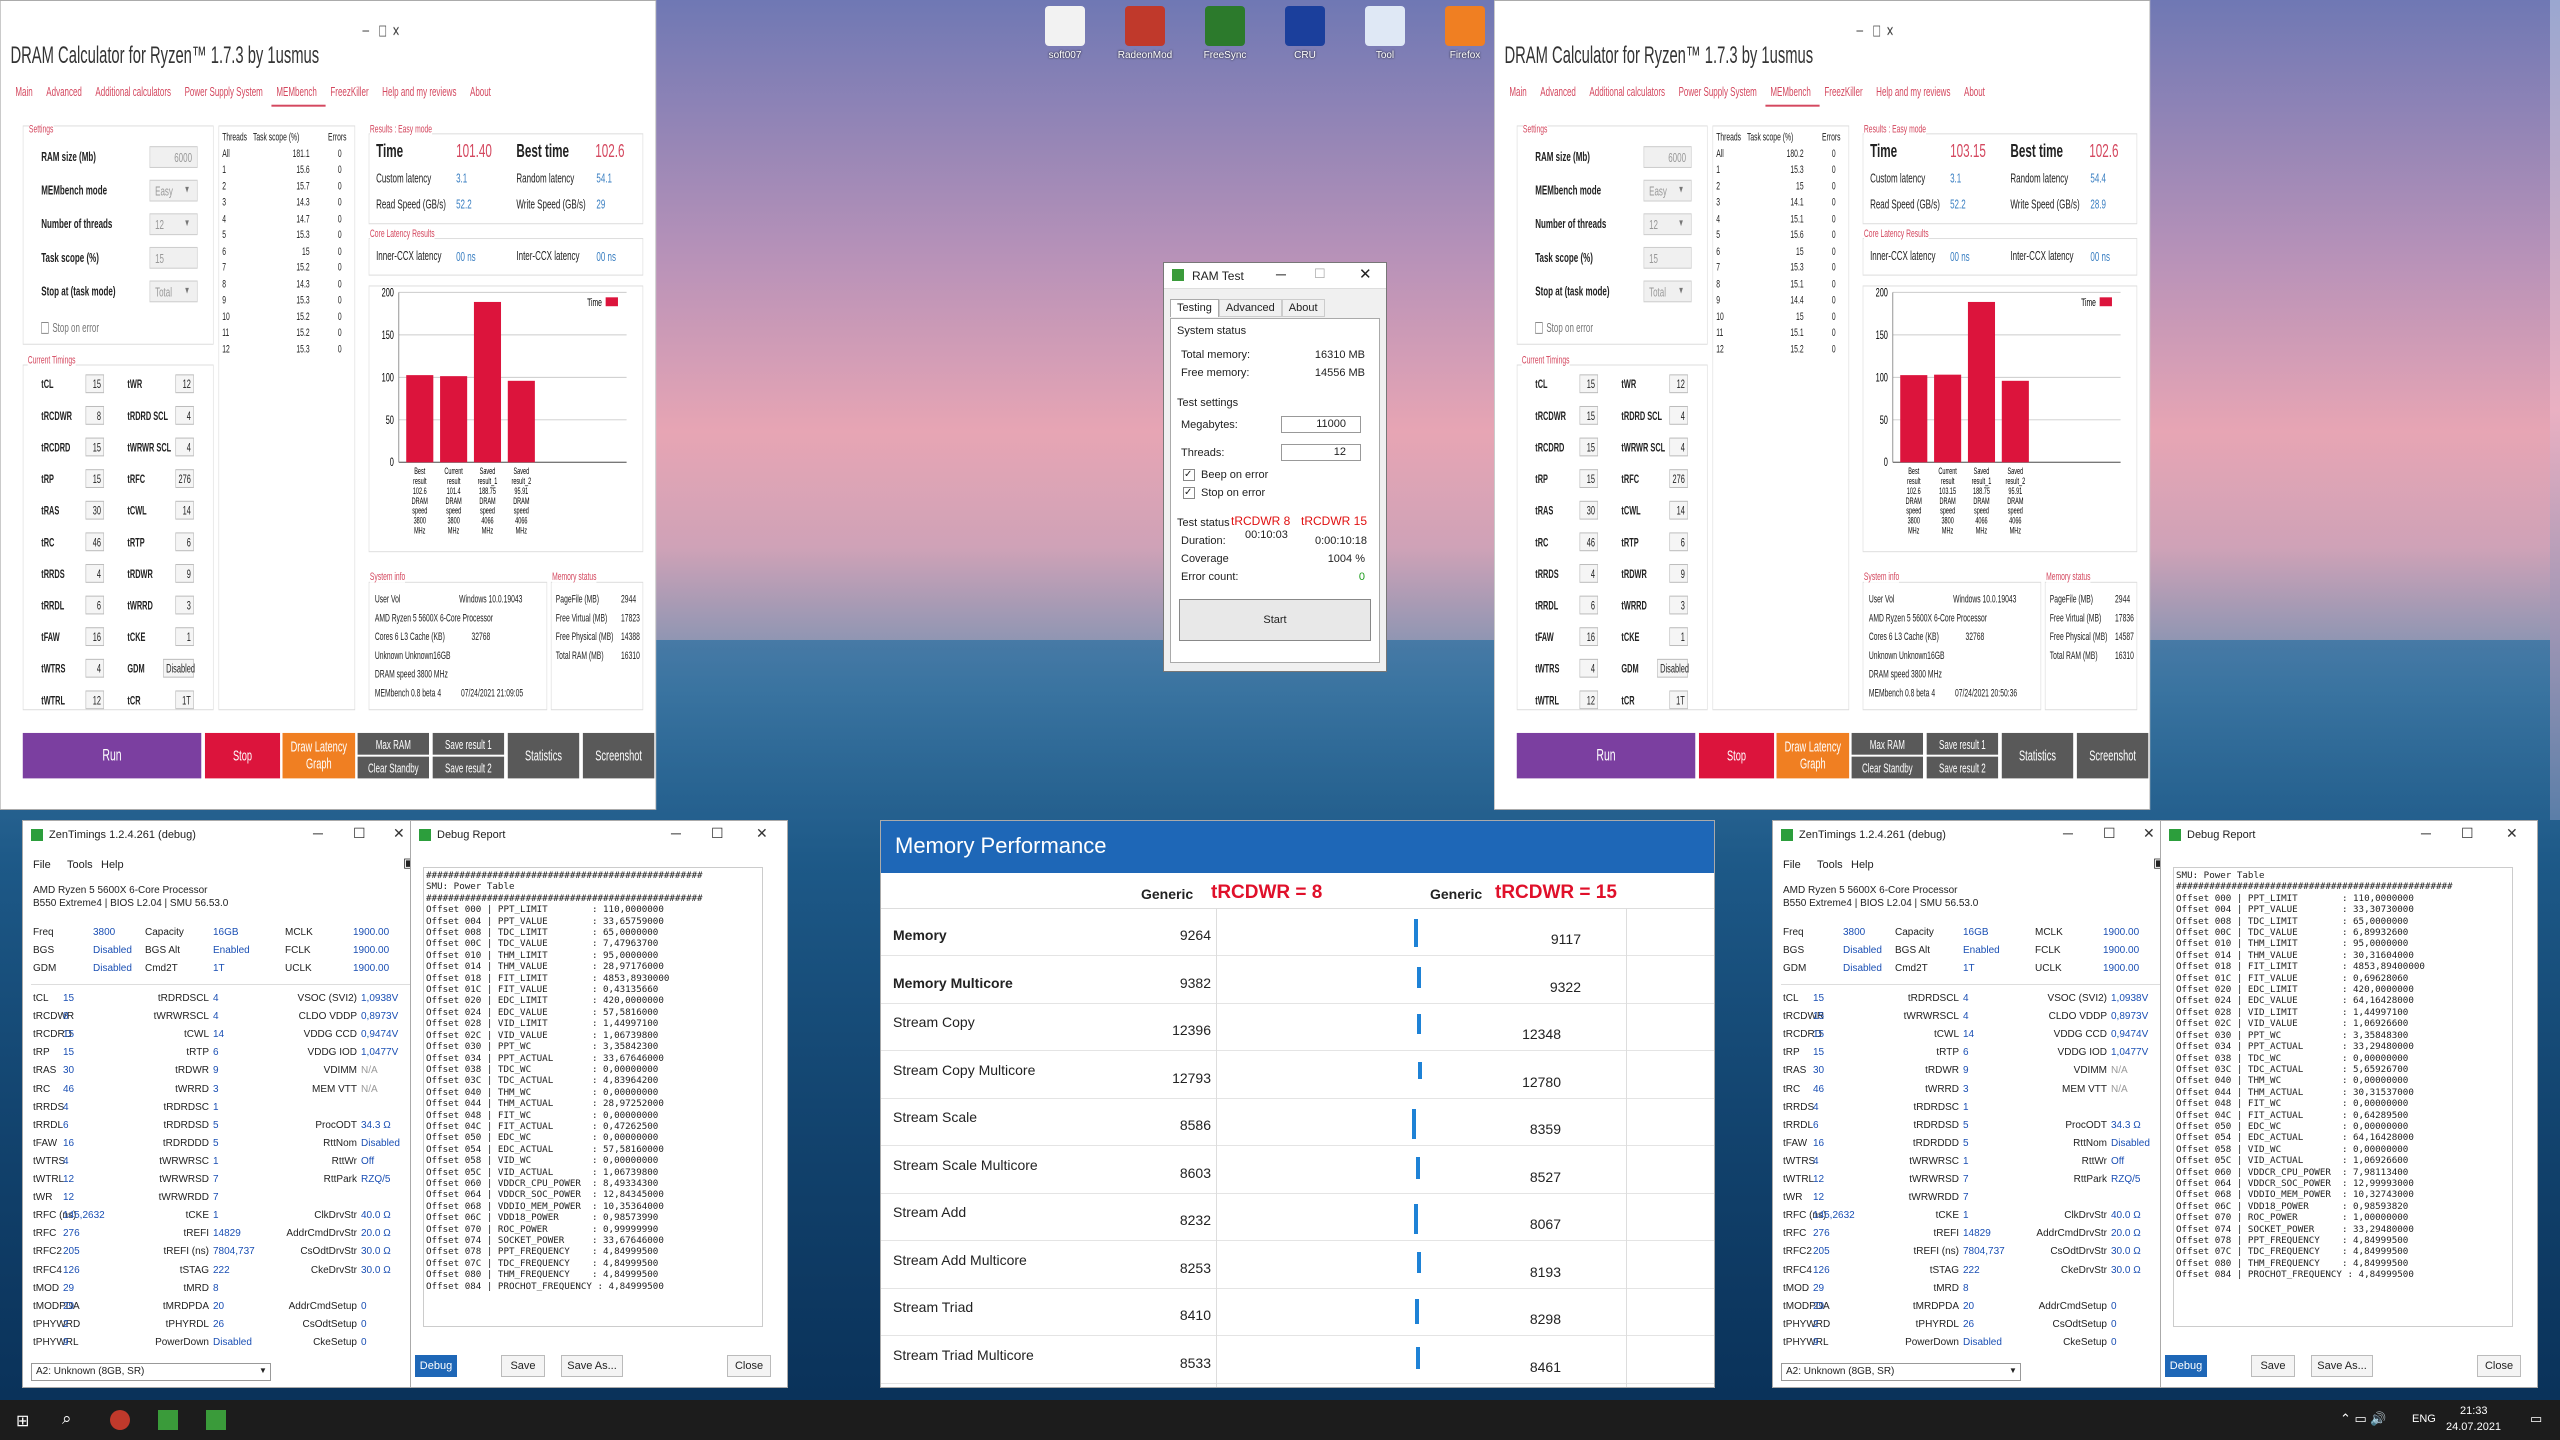  Describe the element at coordinates (1321, 424) in the screenshot. I see `megabytes-input: 11000` at that location.